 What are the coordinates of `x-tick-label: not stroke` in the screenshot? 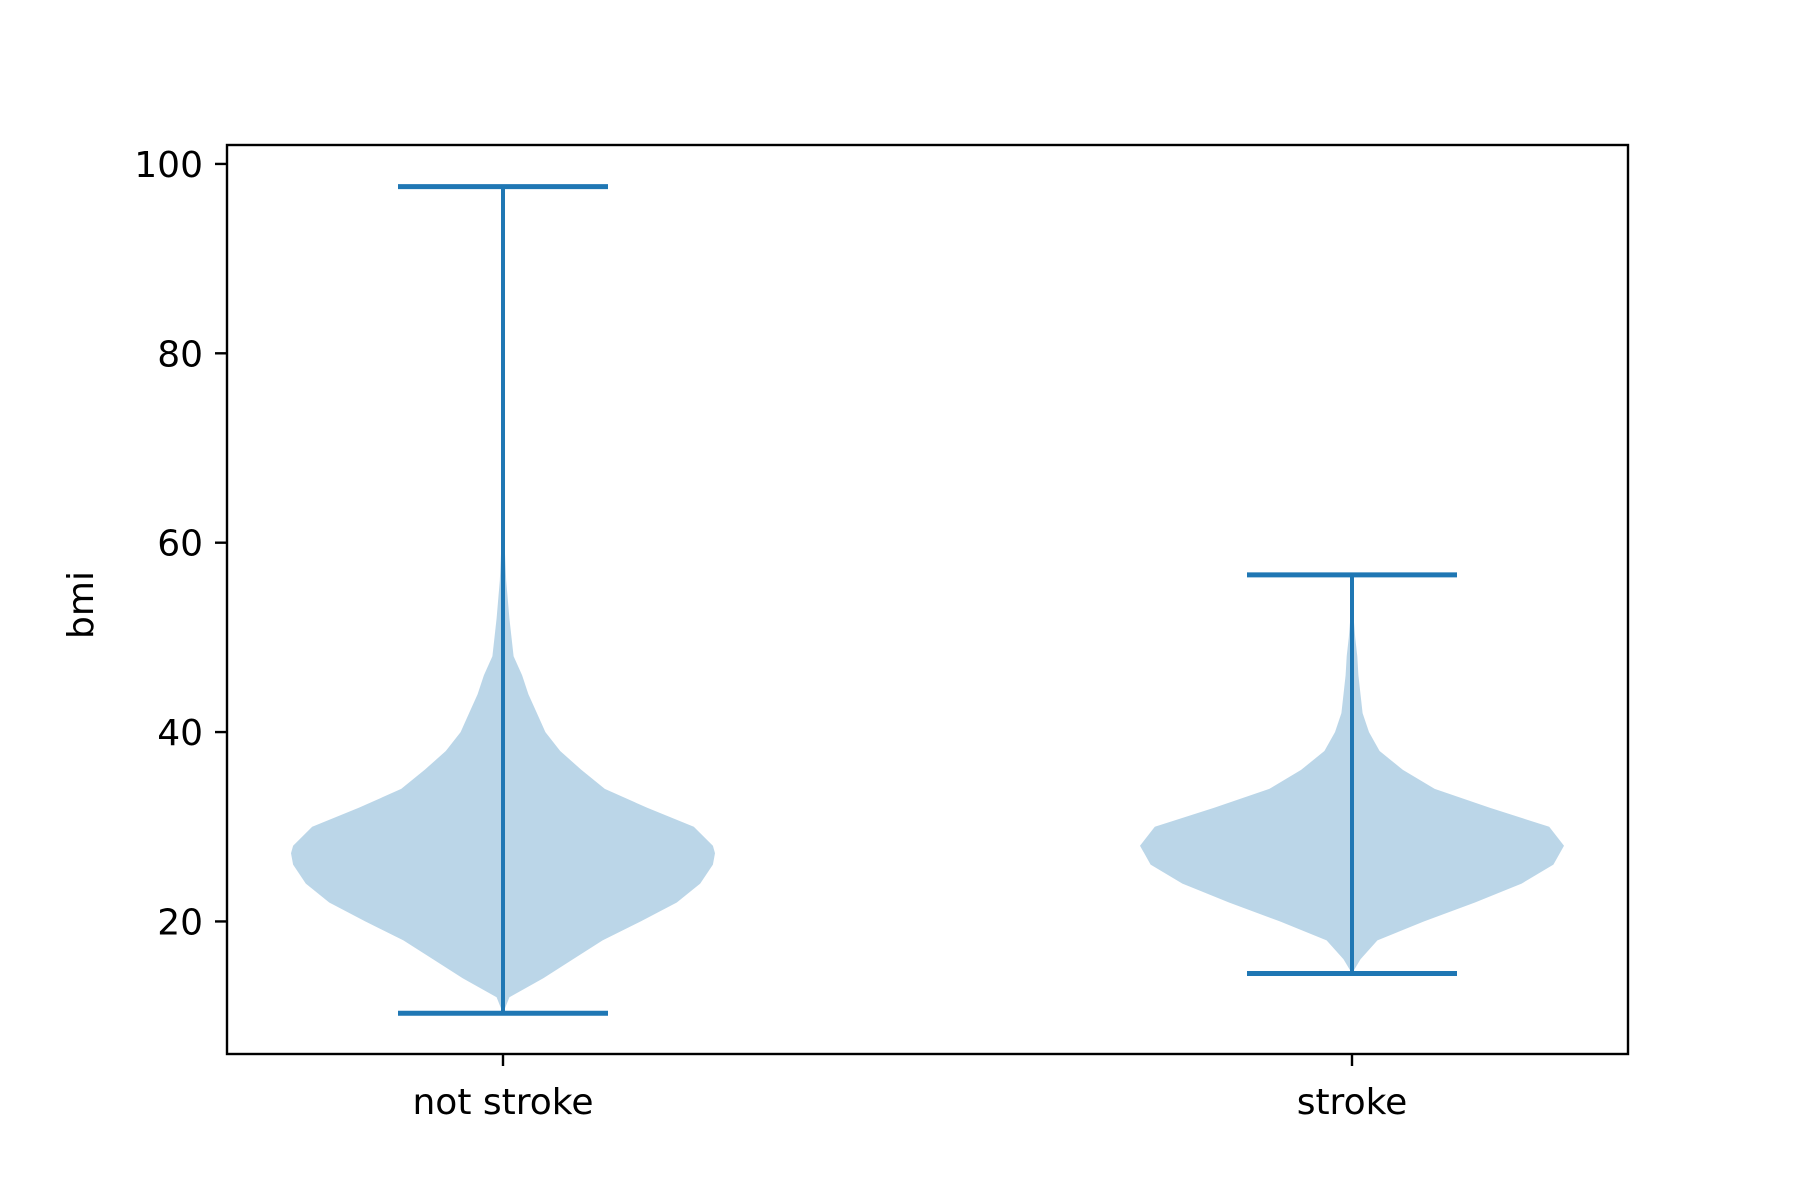 It's located at (502, 1102).